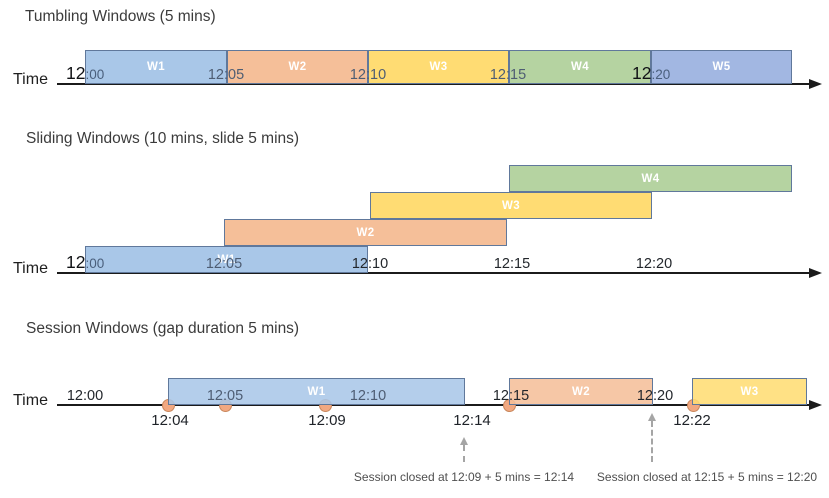 Image resolution: width=829 pixels, height=498 pixels. I want to click on session-title: Session Windows (gap duration 5 mins), so click(163, 328).